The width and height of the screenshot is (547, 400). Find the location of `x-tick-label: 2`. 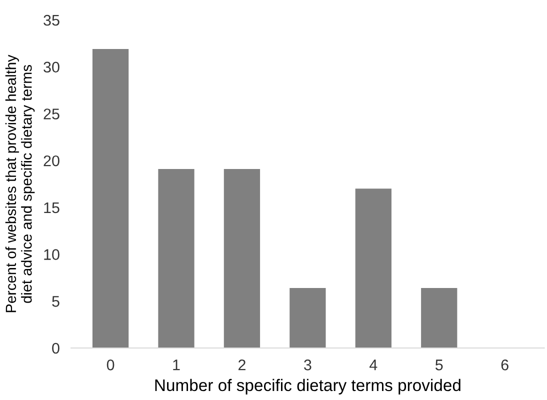

x-tick-label: 2 is located at coordinates (242, 365).